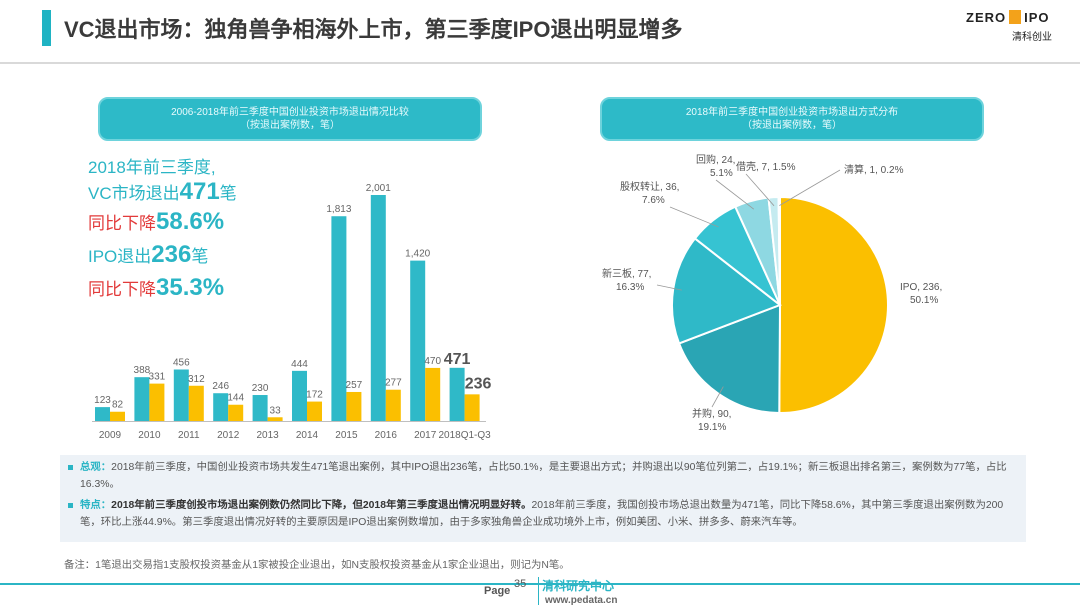 The image size is (1080, 608). I want to click on bar-total-value-label: 1,813, so click(338, 209).